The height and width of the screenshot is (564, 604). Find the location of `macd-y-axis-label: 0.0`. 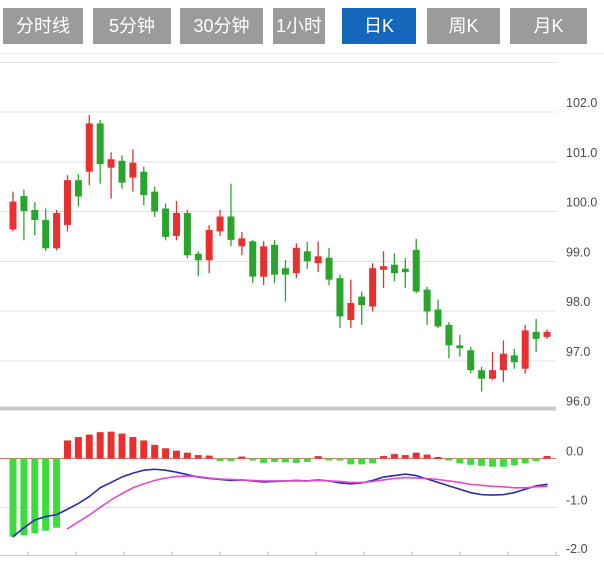

macd-y-axis-label: 0.0 is located at coordinates (574, 452).